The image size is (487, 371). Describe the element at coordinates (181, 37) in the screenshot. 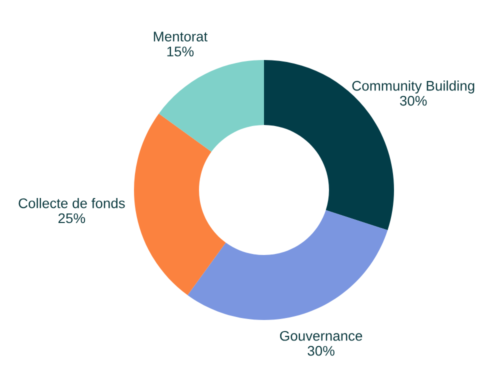

I see `slice-label: Mentorat` at that location.